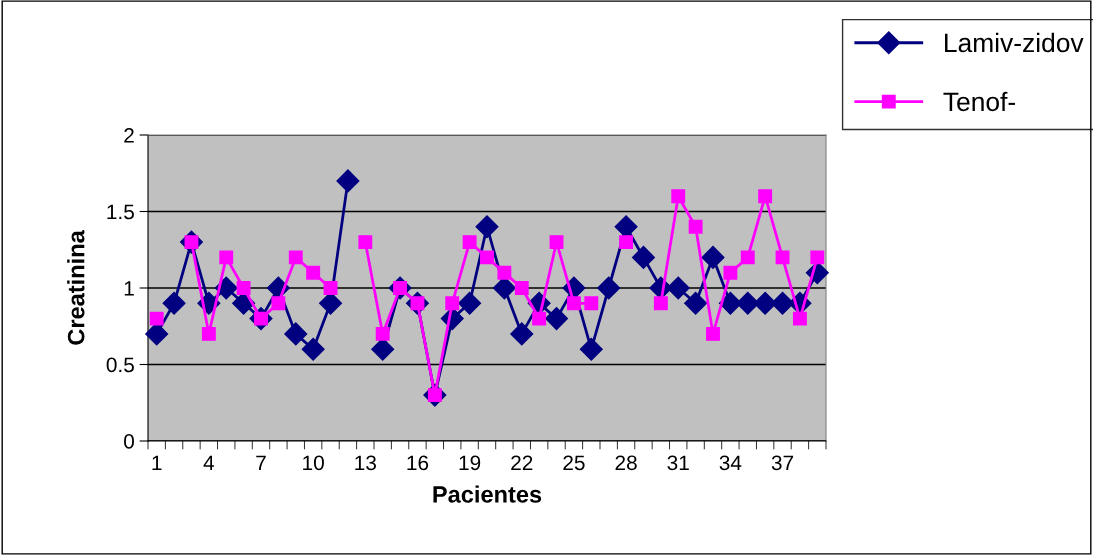 Image resolution: width=1093 pixels, height=555 pixels. I want to click on x-tick-label: 7, so click(261, 462).